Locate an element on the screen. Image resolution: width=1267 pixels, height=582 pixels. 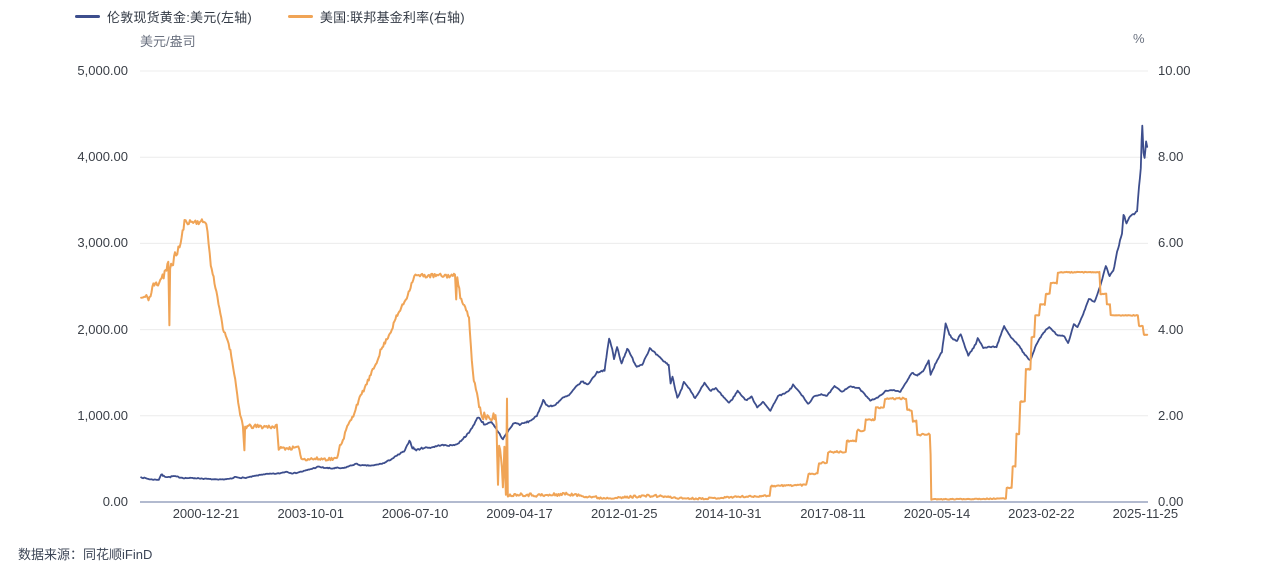
right-axis-tick-label: 10.00 is located at coordinates (1174, 70).